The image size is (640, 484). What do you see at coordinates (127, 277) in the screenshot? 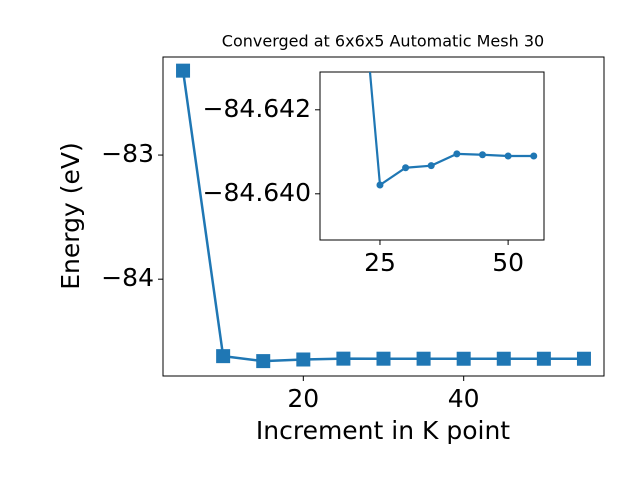
I see `y-tick-label: −84` at bounding box center [127, 277].